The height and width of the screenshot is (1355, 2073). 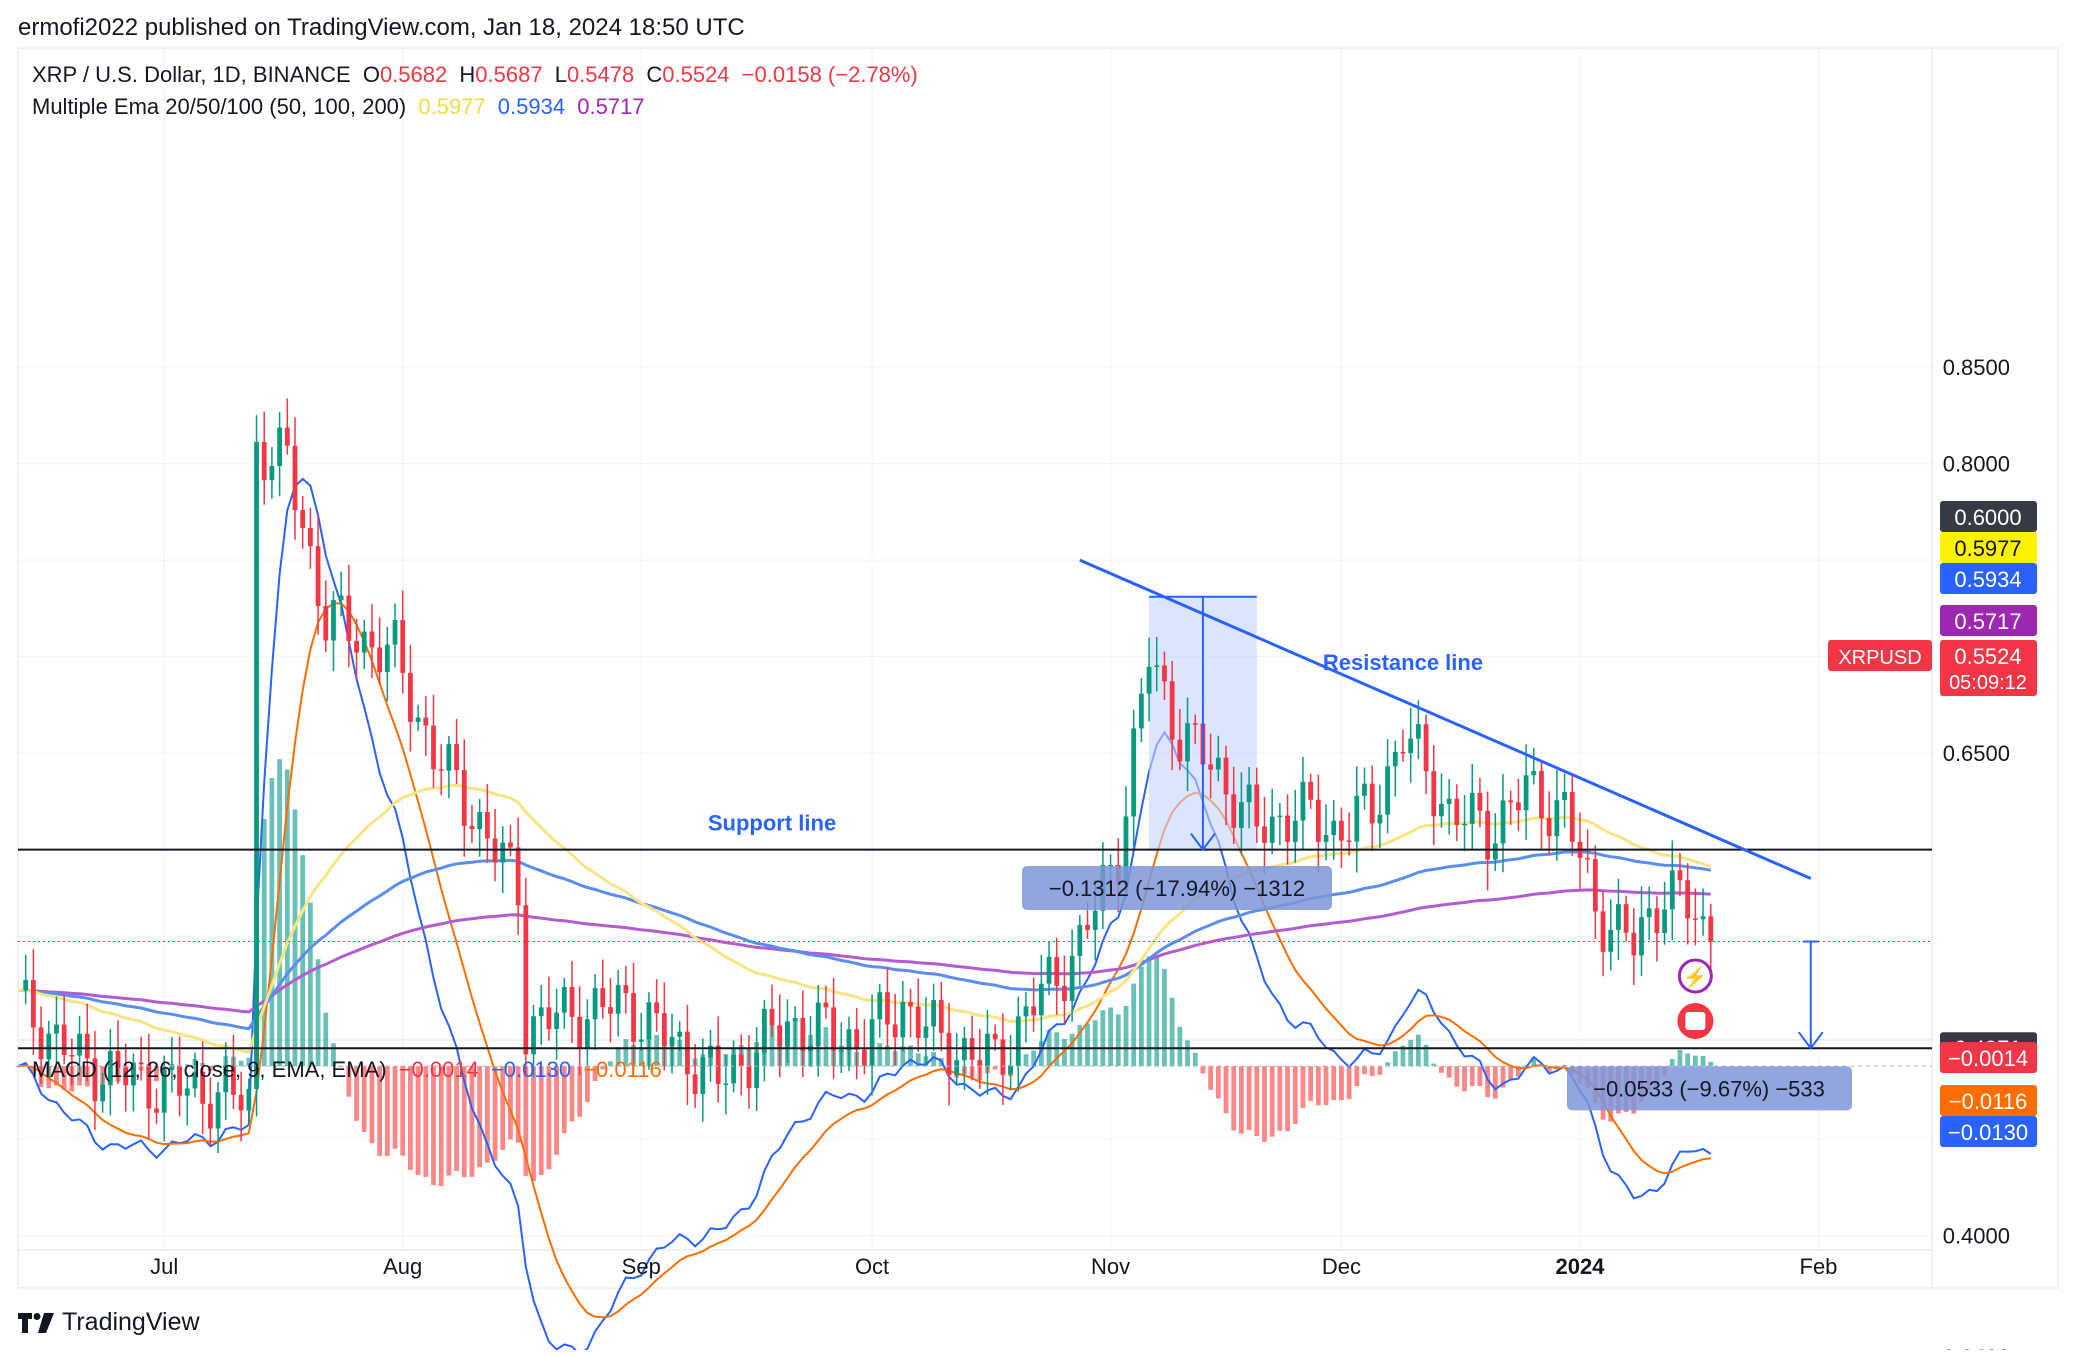 I want to click on time-tick: Jul, so click(x=164, y=1266).